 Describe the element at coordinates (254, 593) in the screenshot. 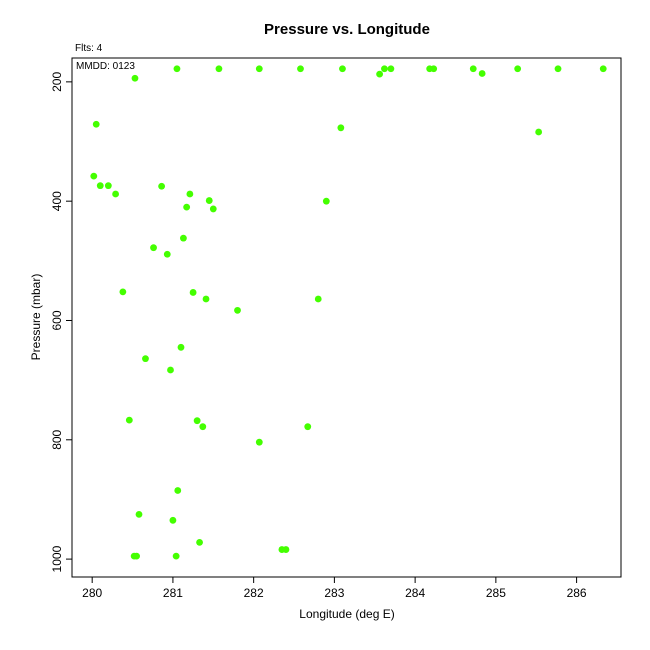

I see `x-tick-label: 282` at that location.